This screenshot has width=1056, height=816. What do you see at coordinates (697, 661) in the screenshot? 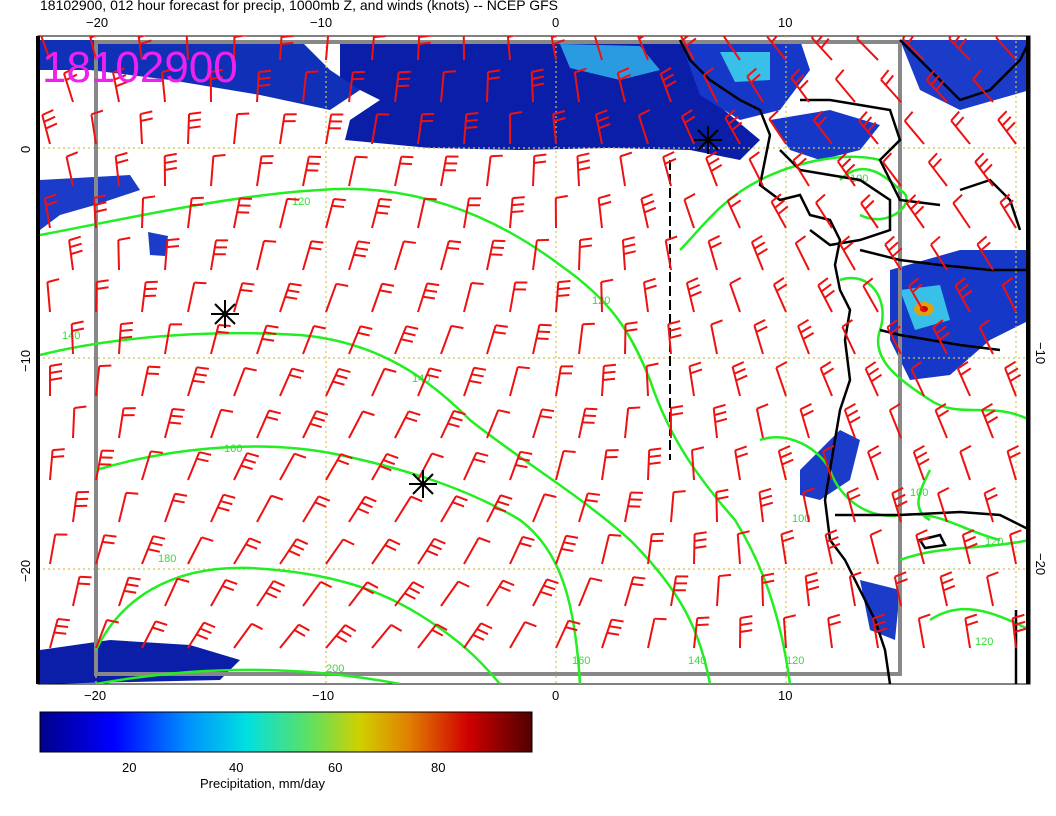
I see `contour-label: 140` at bounding box center [697, 661].